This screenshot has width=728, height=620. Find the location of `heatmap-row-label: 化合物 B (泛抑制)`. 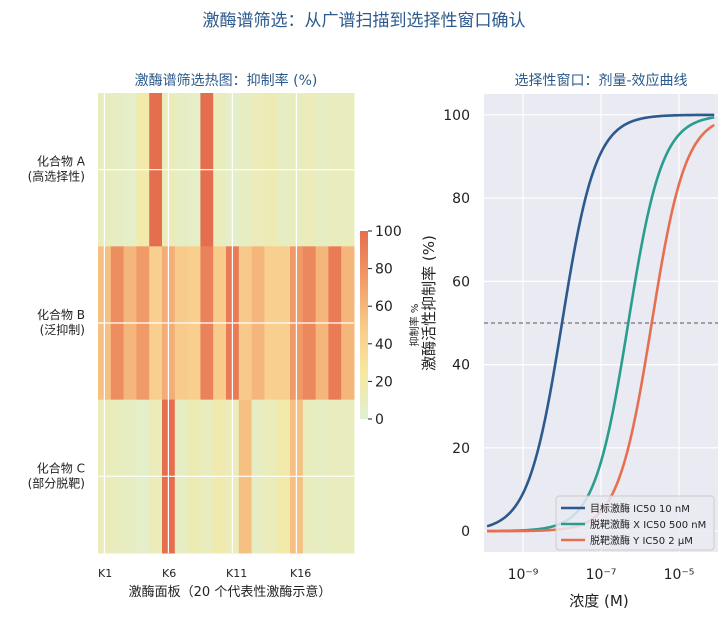

heatmap-row-label: 化合物 B (泛抑制) is located at coordinates (61, 322).